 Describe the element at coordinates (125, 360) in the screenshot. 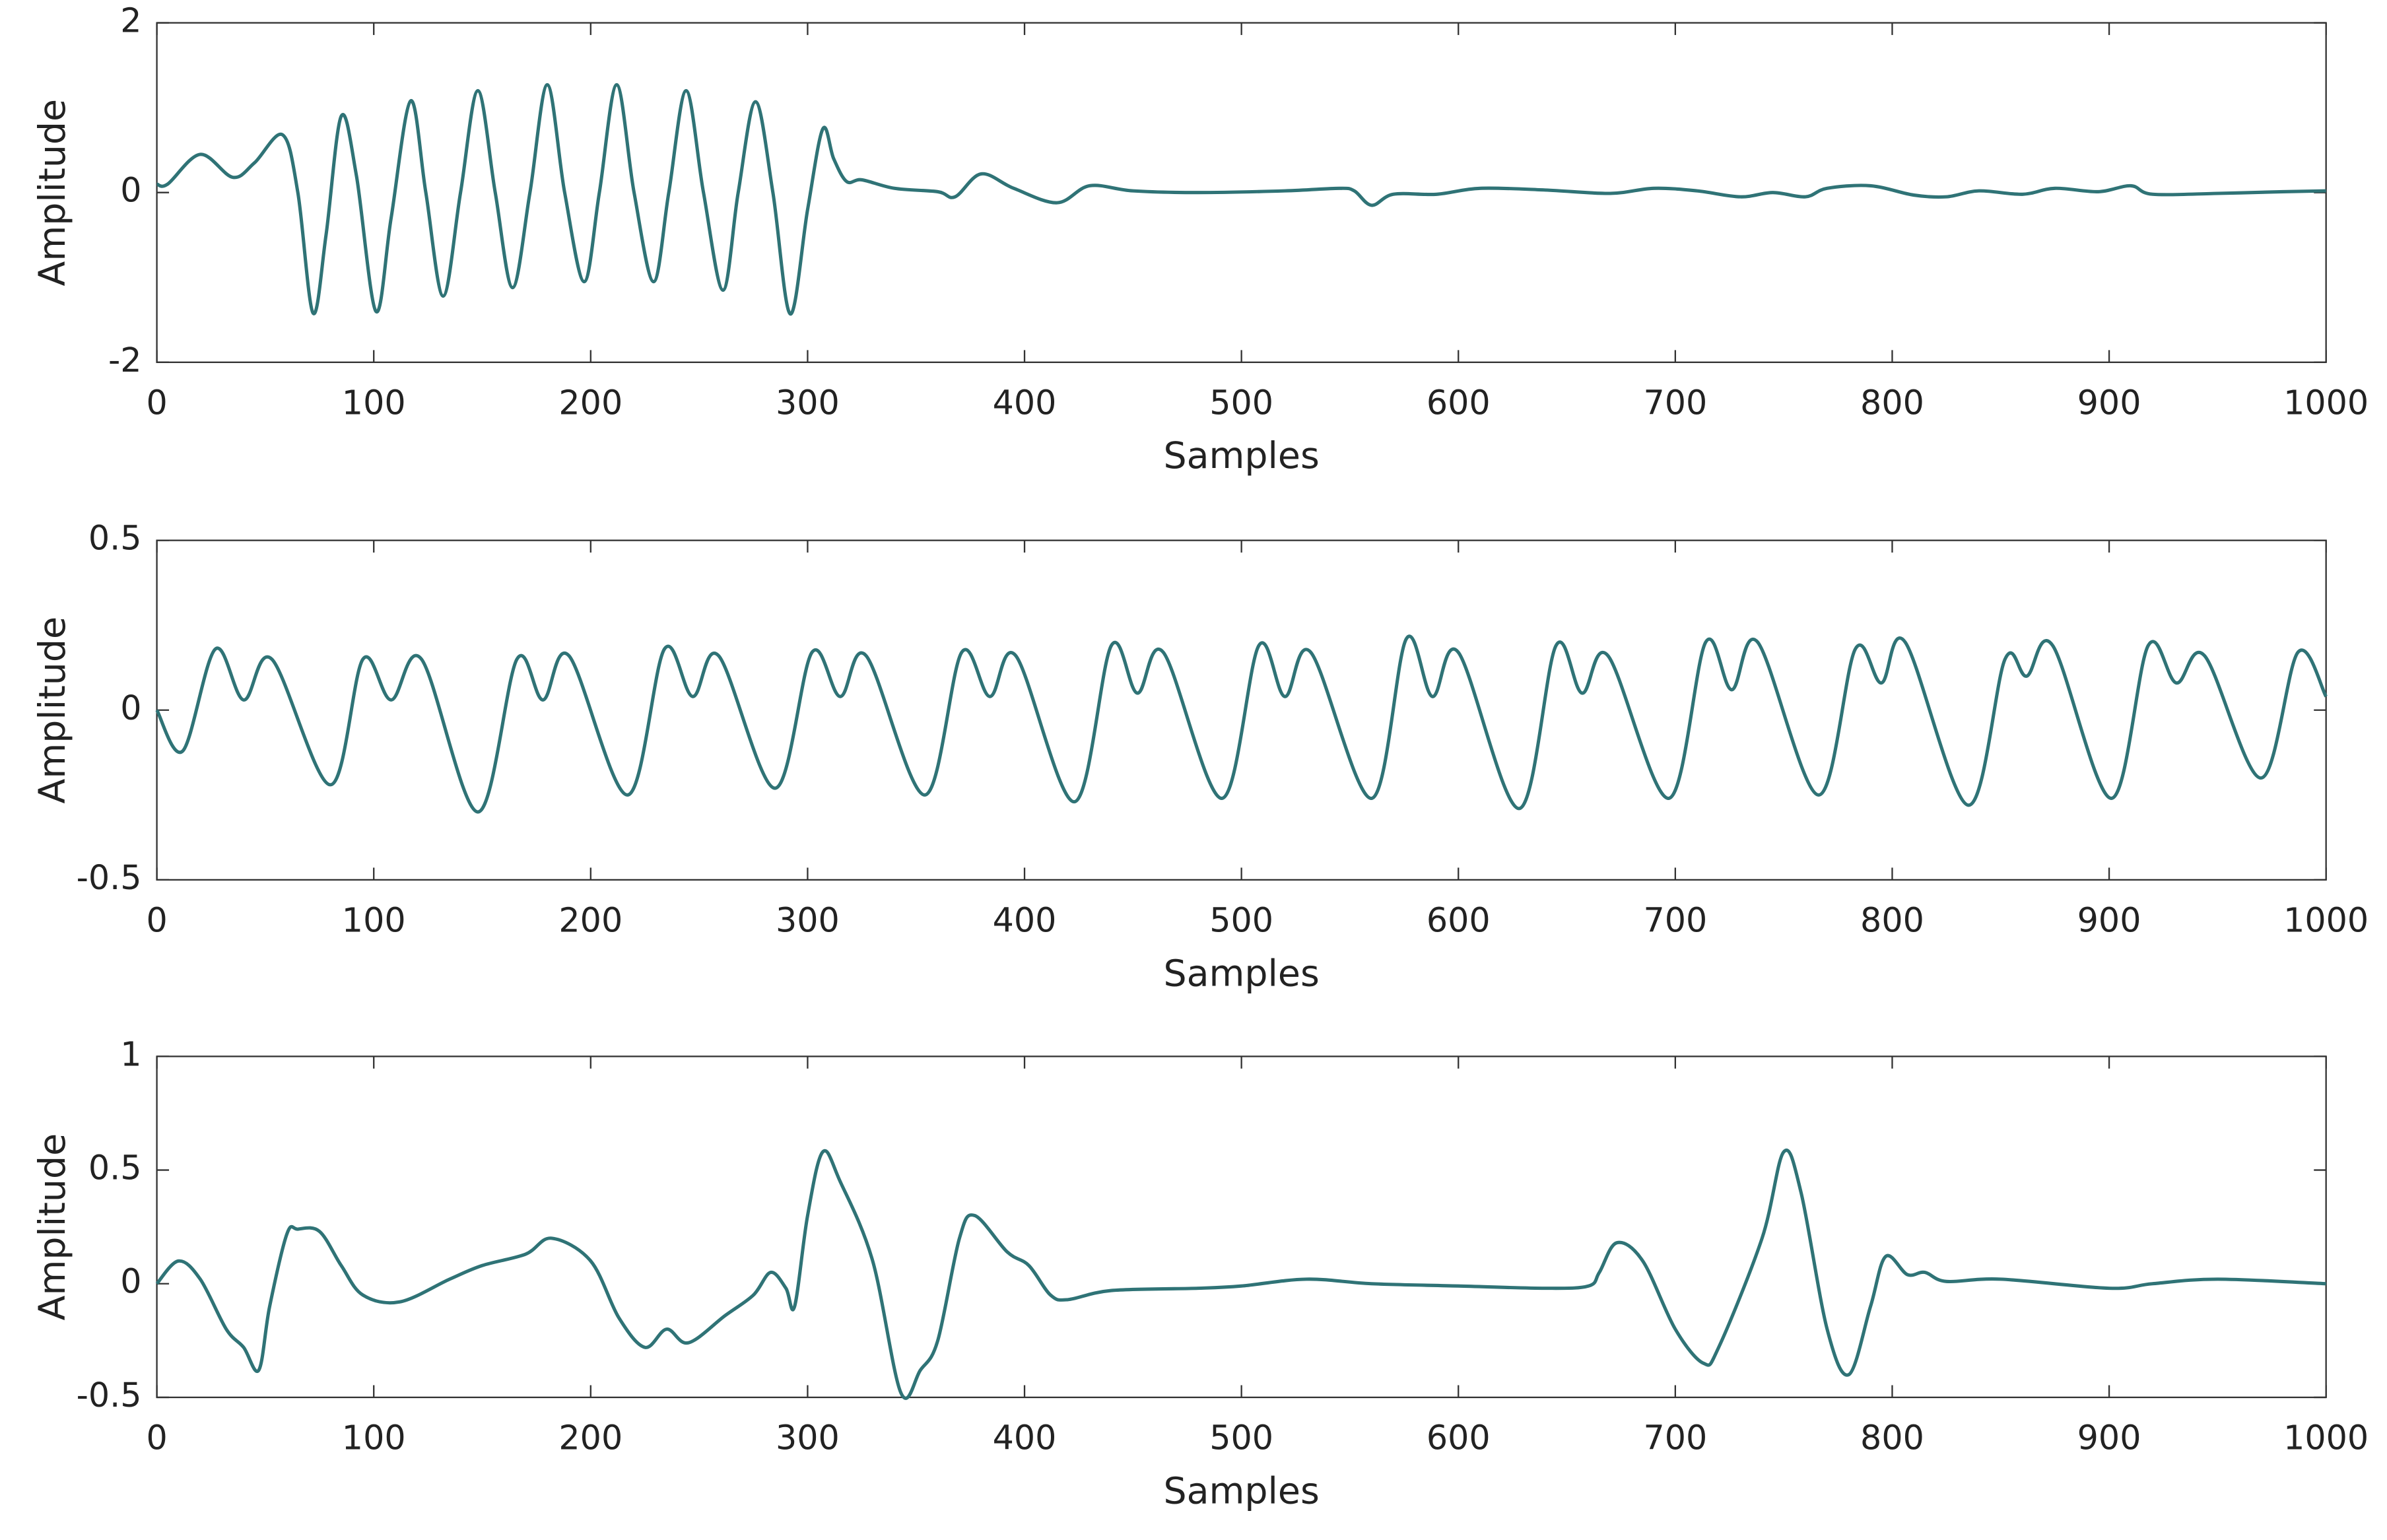

I see `y-tick-label: -2` at that location.